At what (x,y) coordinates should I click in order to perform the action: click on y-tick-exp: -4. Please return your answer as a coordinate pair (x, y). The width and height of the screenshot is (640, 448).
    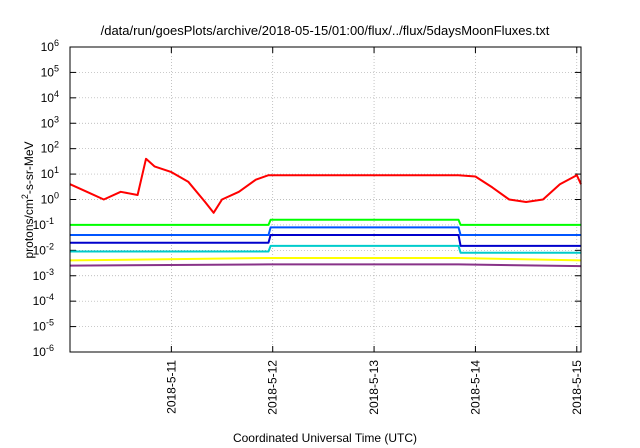
    Looking at the image, I should click on (50, 297).